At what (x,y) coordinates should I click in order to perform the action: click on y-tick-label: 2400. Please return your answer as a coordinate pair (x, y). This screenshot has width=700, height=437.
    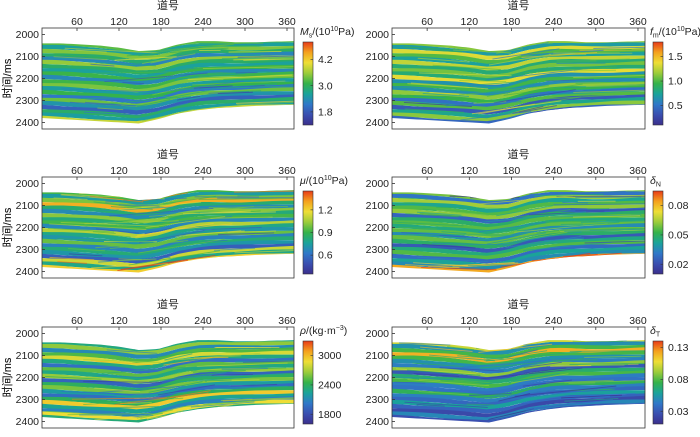
    Looking at the image, I should click on (378, 272).